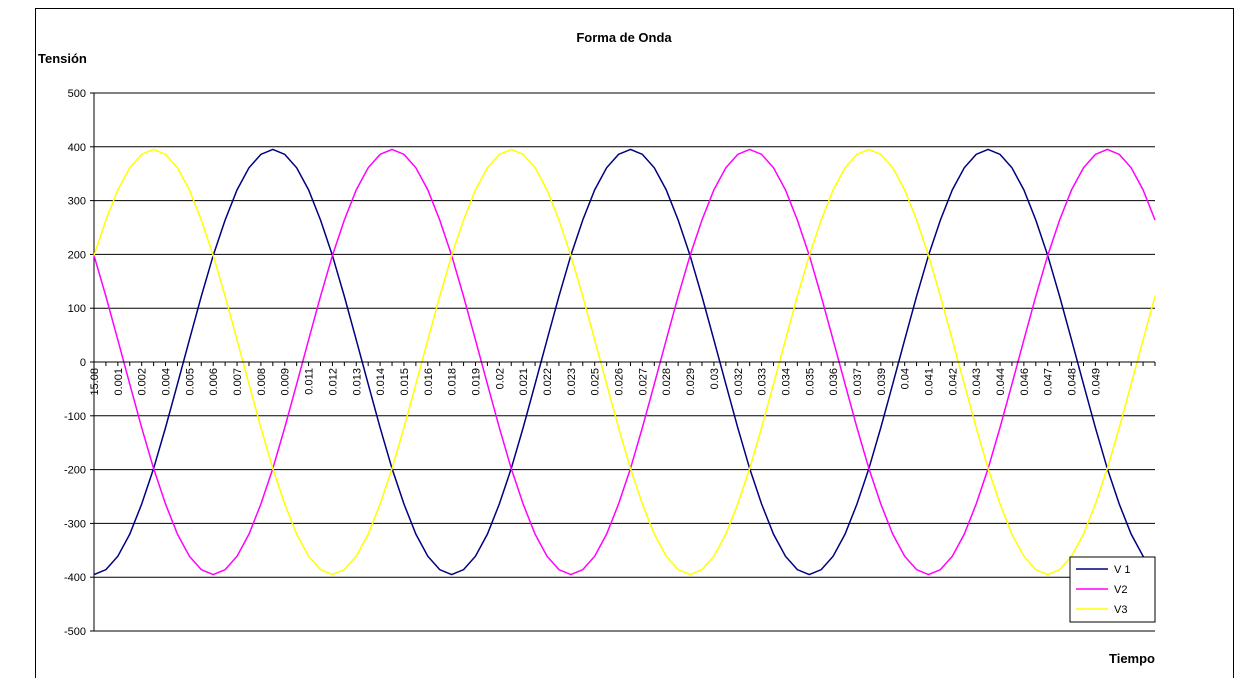  Describe the element at coordinates (572, 382) in the screenshot. I see `x-tick-label: 0.023` at that location.